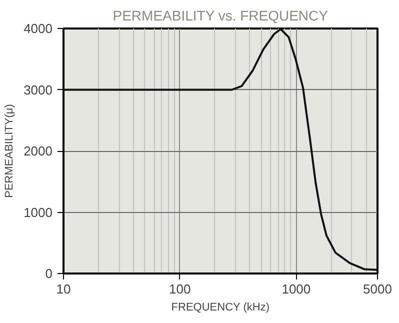 This screenshot has width=399, height=323. I want to click on y-tick-label: 0, so click(49, 273).